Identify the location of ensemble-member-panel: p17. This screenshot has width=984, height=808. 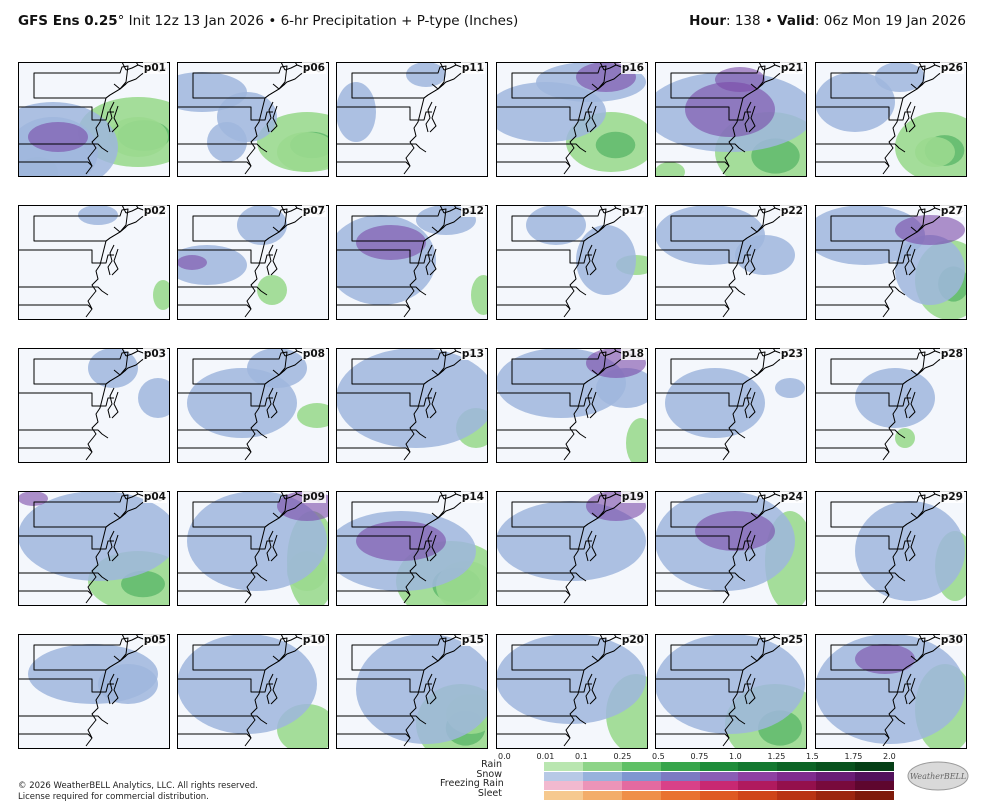
(572, 262).